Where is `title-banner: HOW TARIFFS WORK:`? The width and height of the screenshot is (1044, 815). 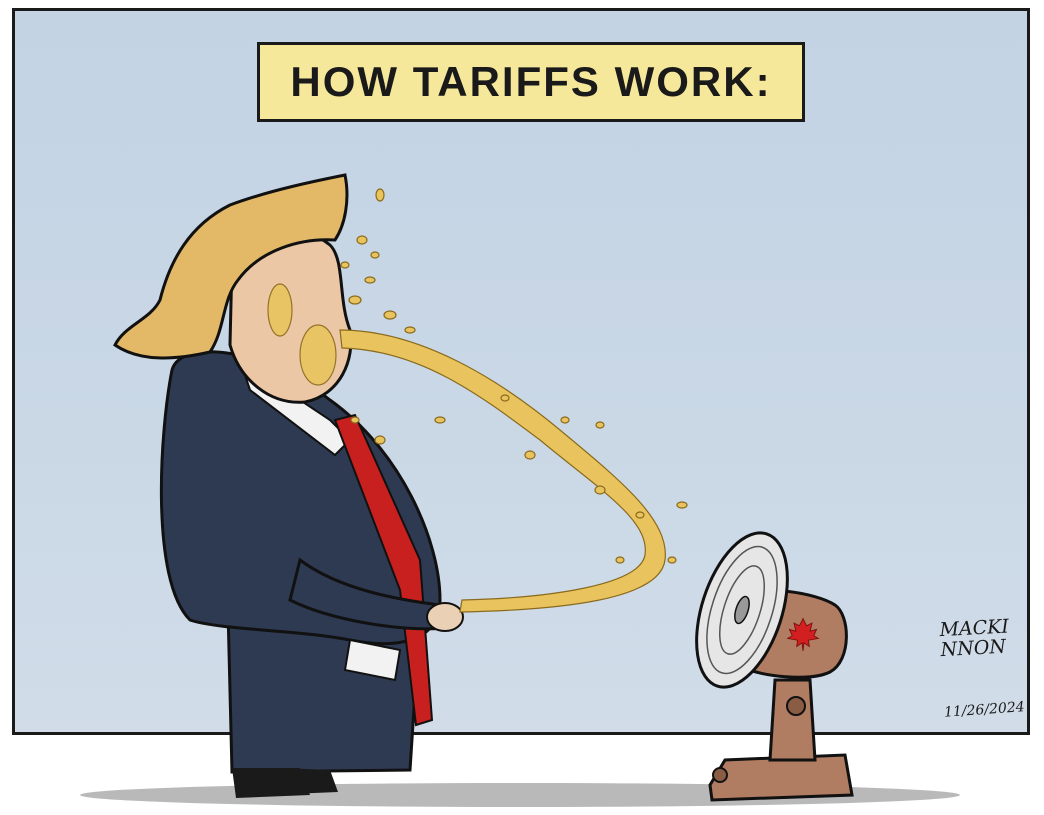 title-banner: HOW TARIFFS WORK: is located at coordinates (531, 82).